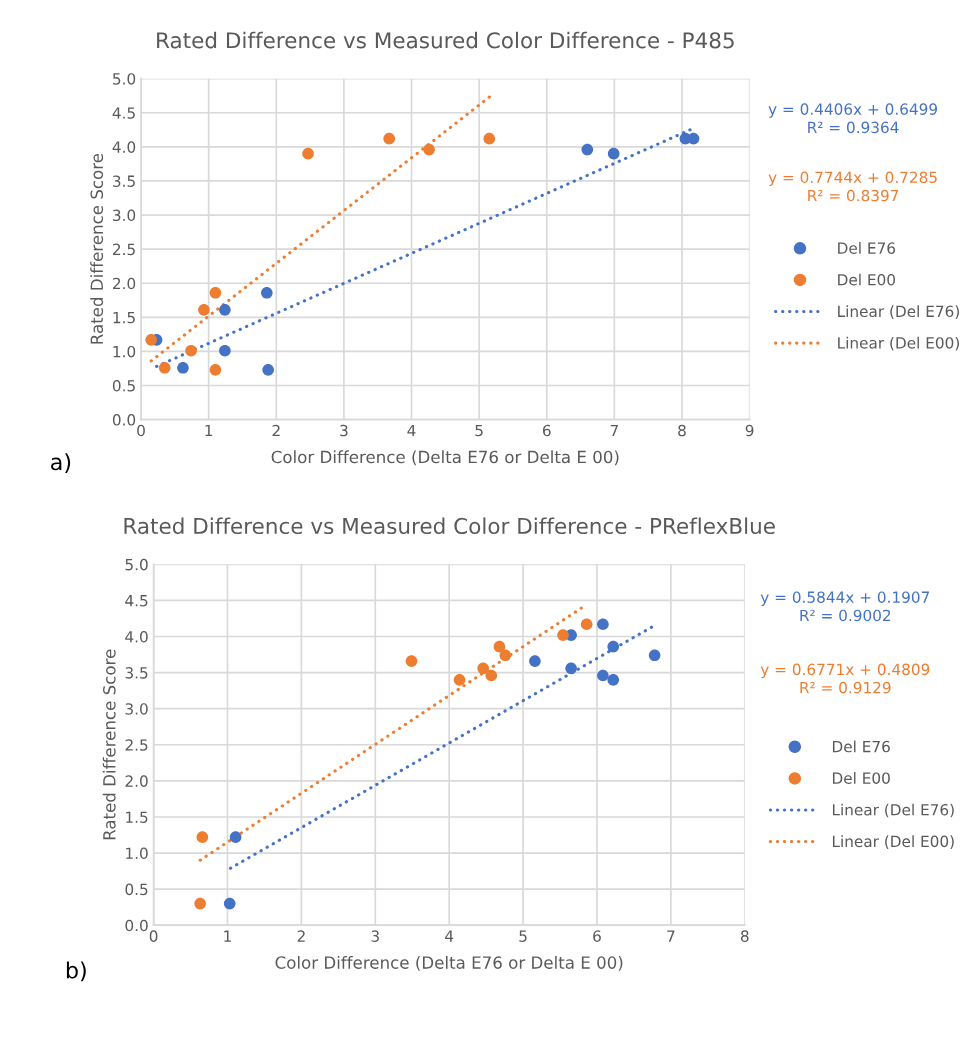 The image size is (966, 1049). What do you see at coordinates (845, 678) in the screenshot?
I see `text: y = 0.6771x + 0.4809 R² = 0.9129` at bounding box center [845, 678].